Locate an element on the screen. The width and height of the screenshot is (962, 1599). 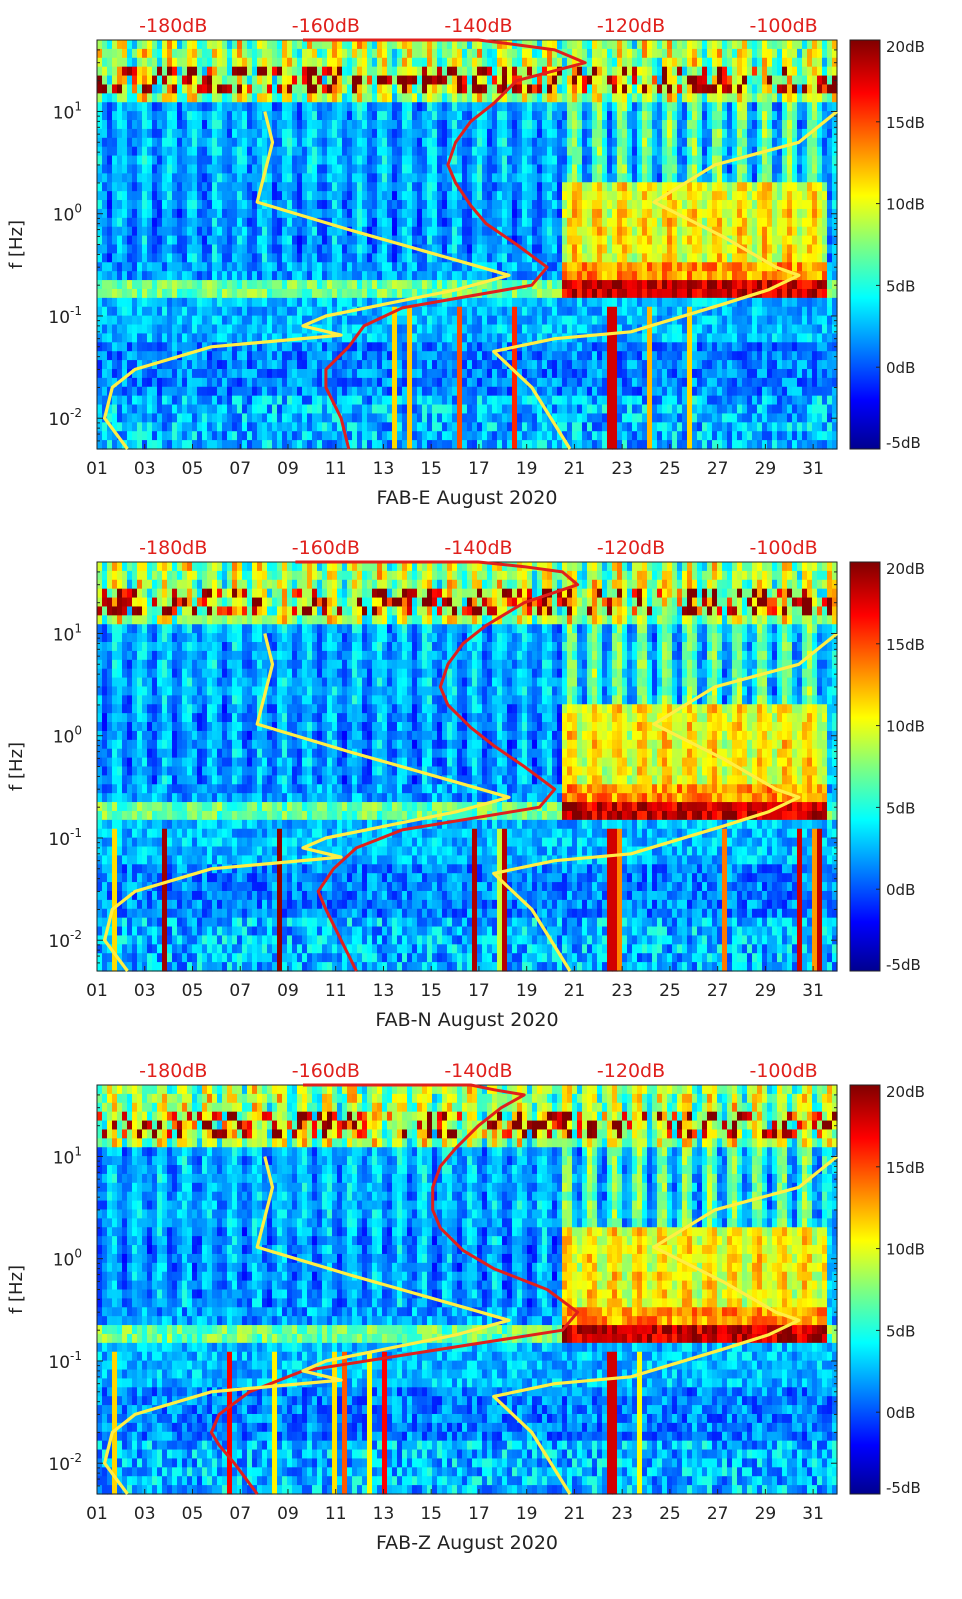
x-axis-label: FAB-Z August 2020 is located at coordinates (467, 1543).